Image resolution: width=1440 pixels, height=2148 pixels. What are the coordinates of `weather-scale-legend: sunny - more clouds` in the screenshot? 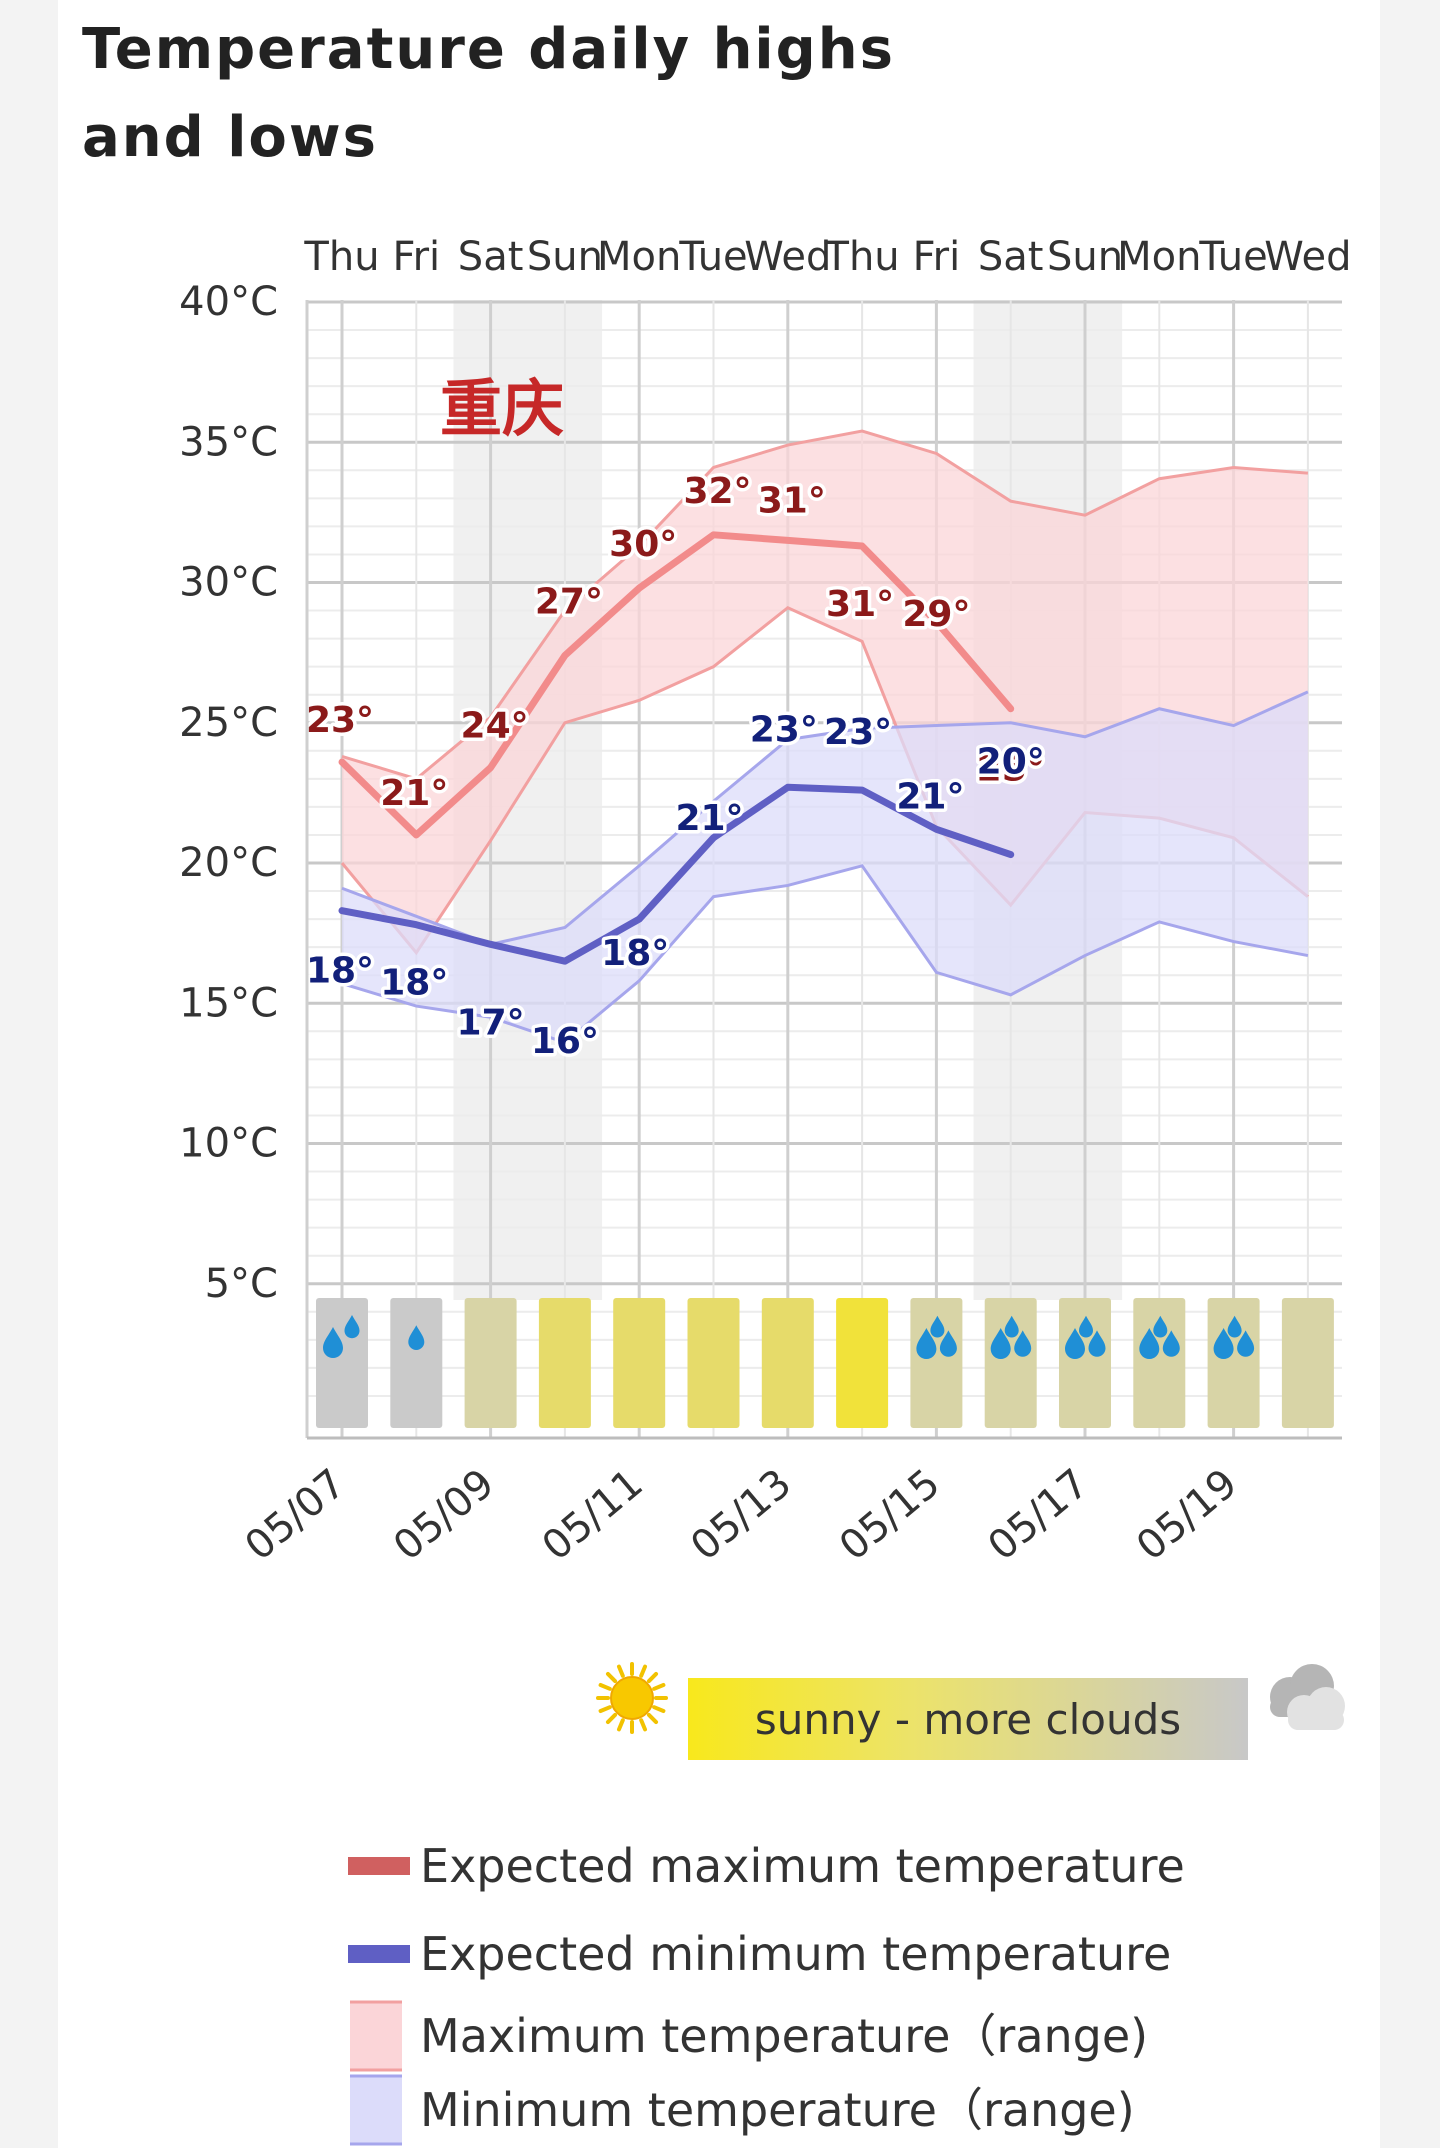 It's located at (970, 1711).